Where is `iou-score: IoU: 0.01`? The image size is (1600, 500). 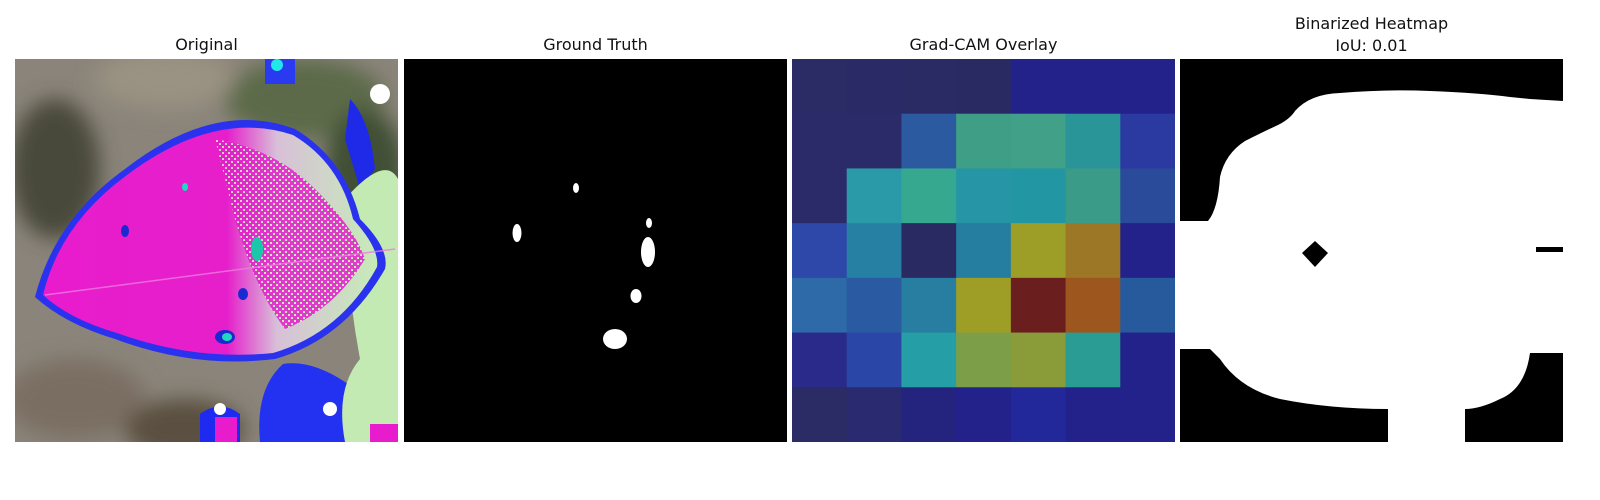 iou-score: IoU: 0.01 is located at coordinates (1371, 45).